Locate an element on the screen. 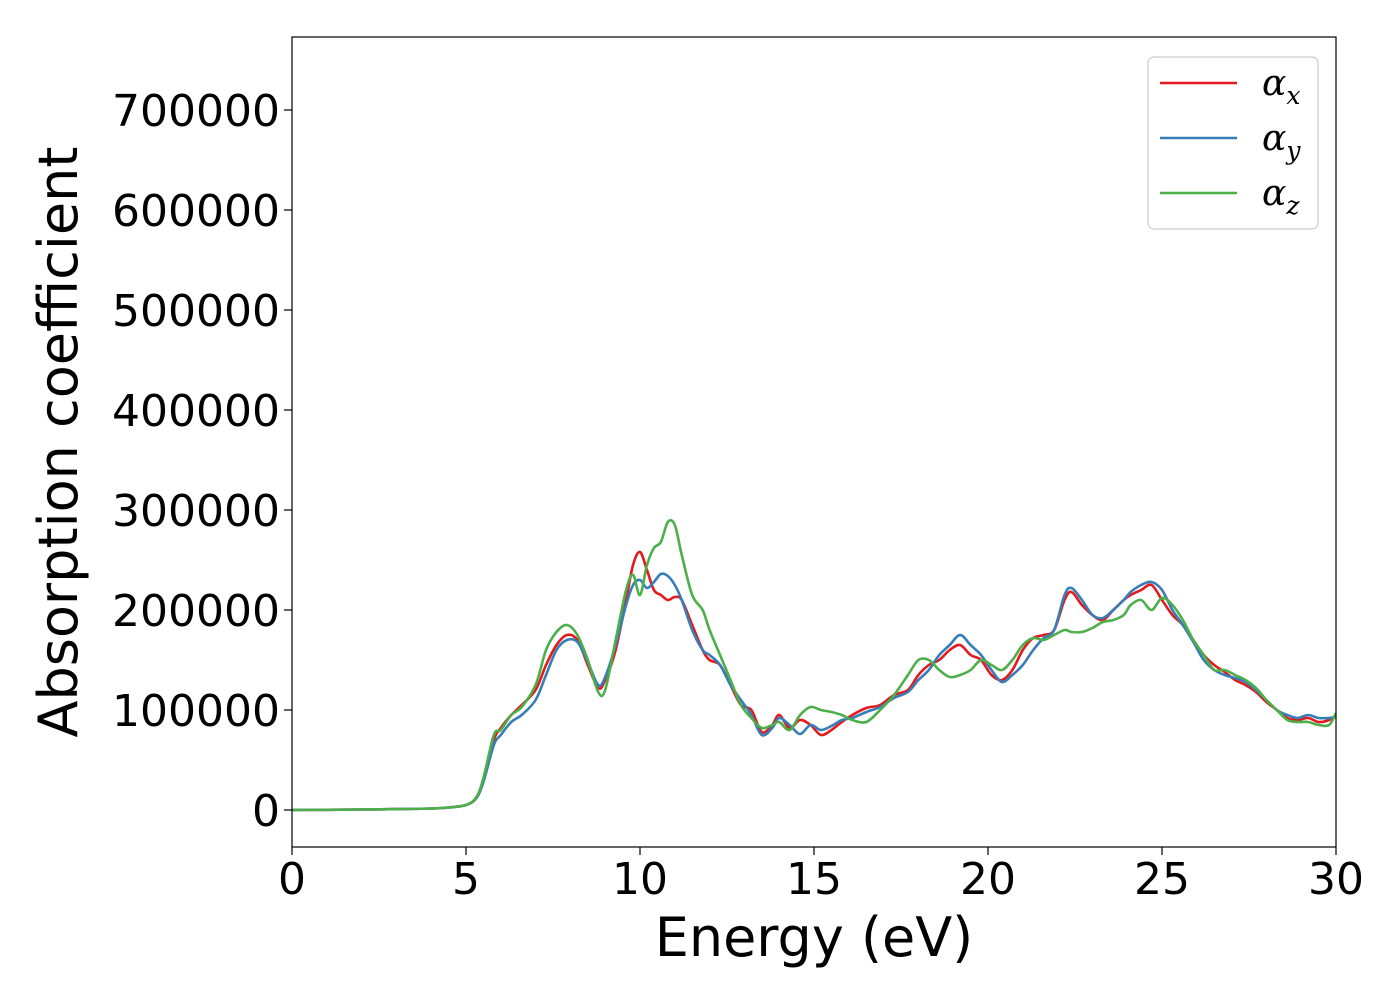 The height and width of the screenshot is (1000, 1400). legend-label-subscript: z is located at coordinates (1292, 205).